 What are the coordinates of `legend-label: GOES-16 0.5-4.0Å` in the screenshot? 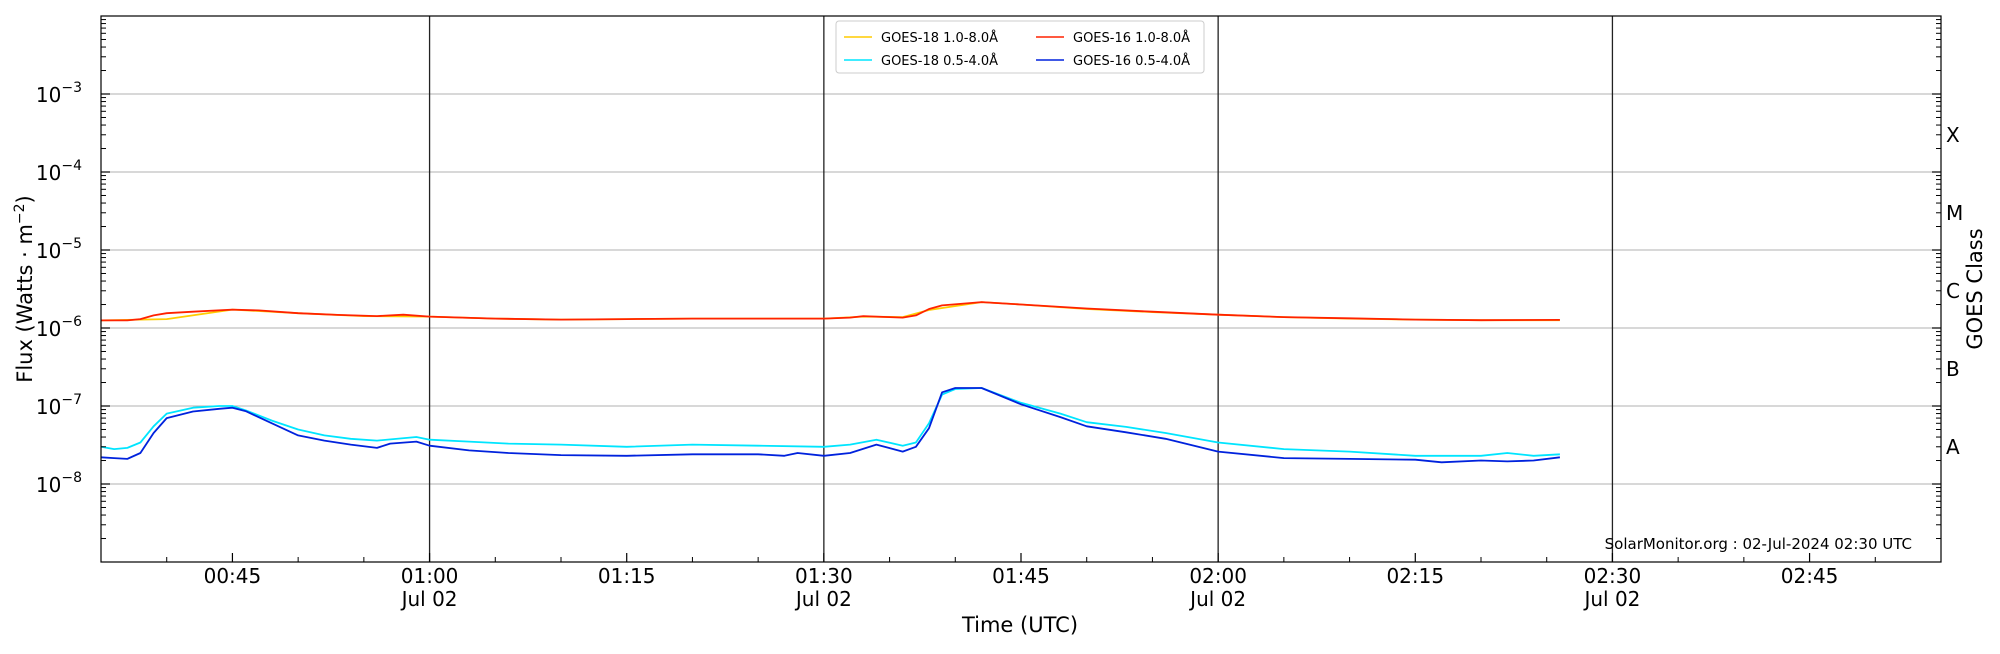 It's located at (1131, 61).